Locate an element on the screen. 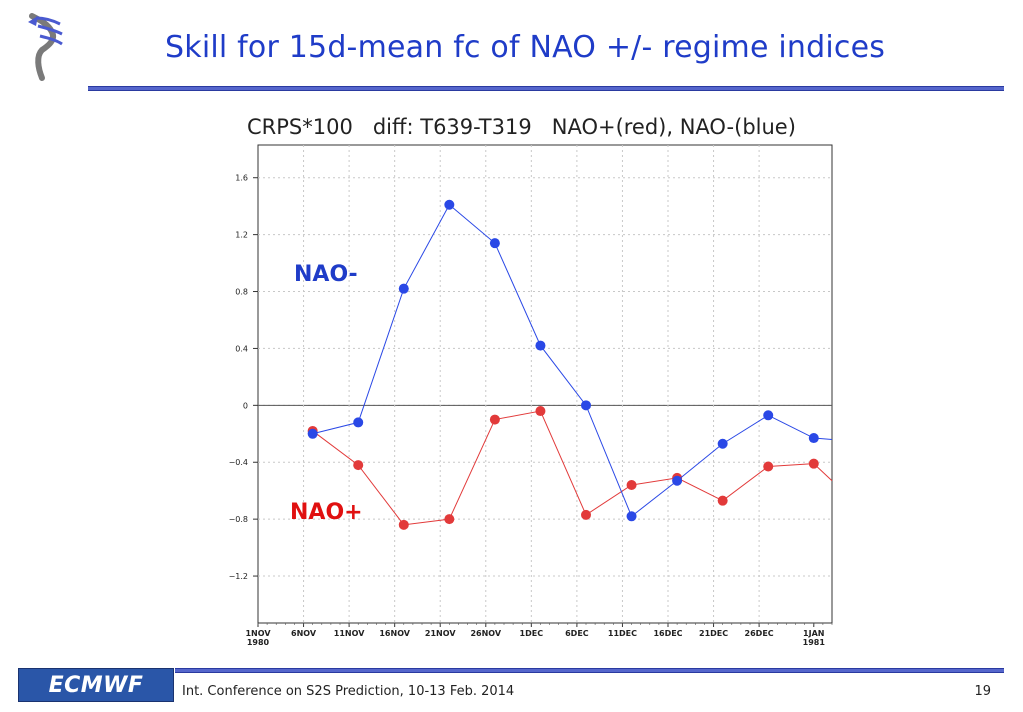 The height and width of the screenshot is (712, 1023). y-tick-label: 0.4 is located at coordinates (241, 348).